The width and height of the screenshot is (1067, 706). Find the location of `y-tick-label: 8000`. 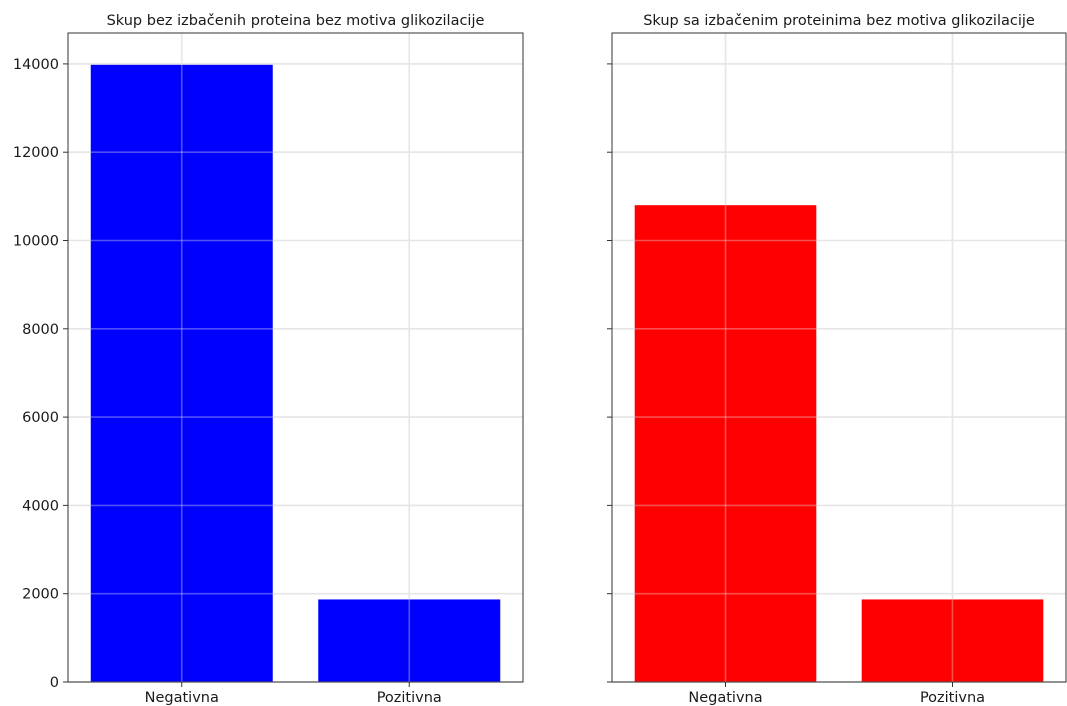

y-tick-label: 8000 is located at coordinates (40, 330).